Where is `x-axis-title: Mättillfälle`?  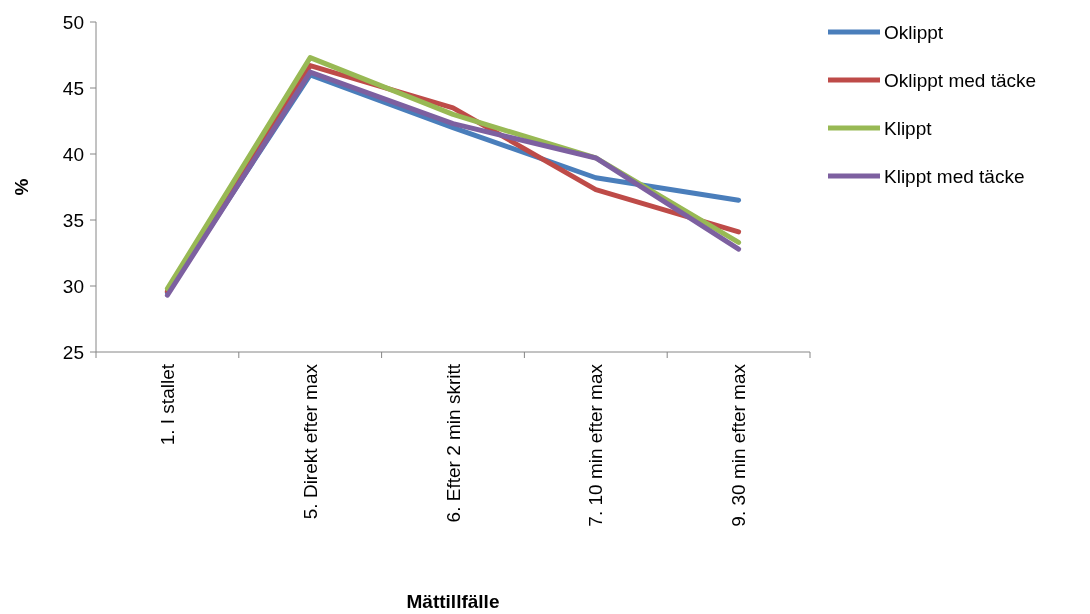
x-axis-title: Mättillfälle is located at coordinates (453, 601).